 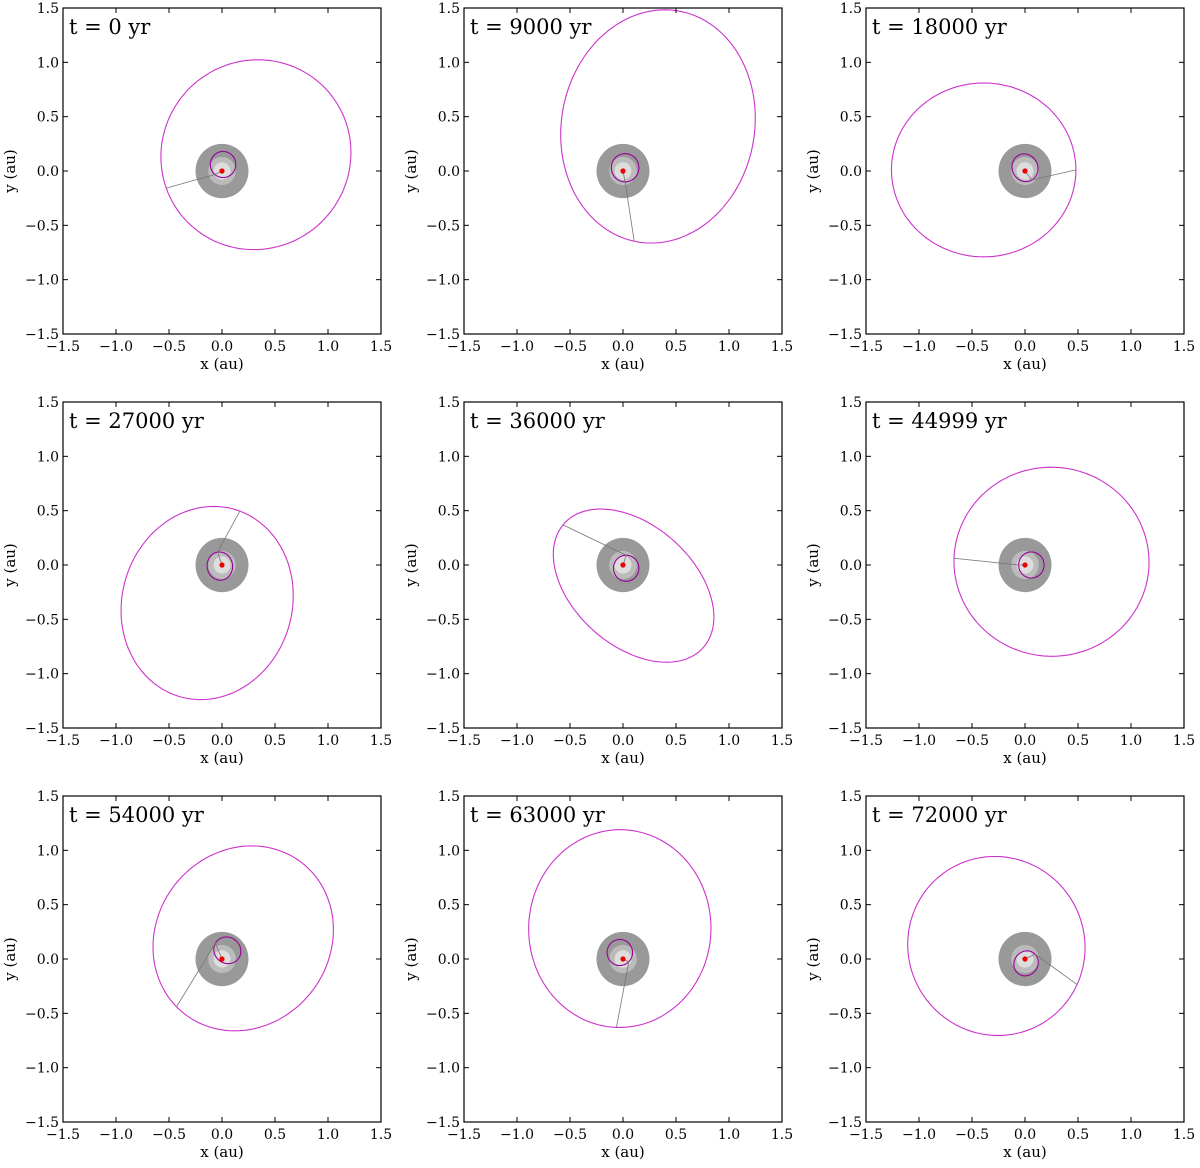 What do you see at coordinates (531, 27) in the screenshot?
I see `panel-time-label: t = 9000 yr` at bounding box center [531, 27].